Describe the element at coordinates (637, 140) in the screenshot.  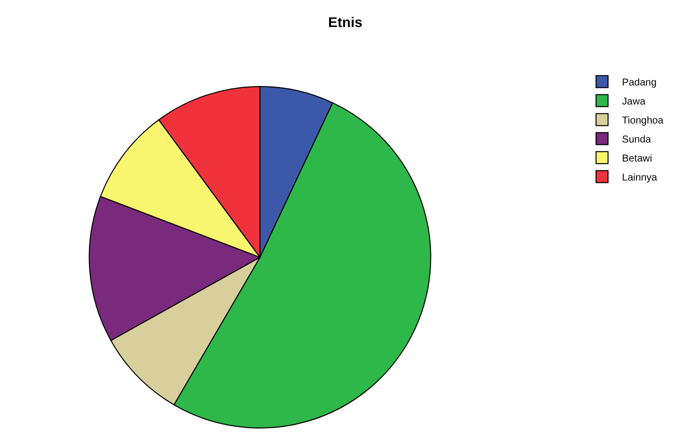
I see `legend-label: Sunda` at that location.